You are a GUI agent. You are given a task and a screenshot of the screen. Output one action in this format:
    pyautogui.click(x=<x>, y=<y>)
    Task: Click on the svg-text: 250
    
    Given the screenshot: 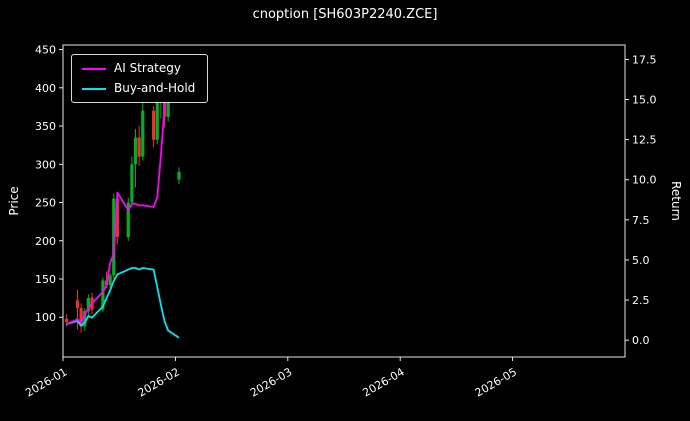 What is the action you would take?
    pyautogui.click(x=45, y=203)
    